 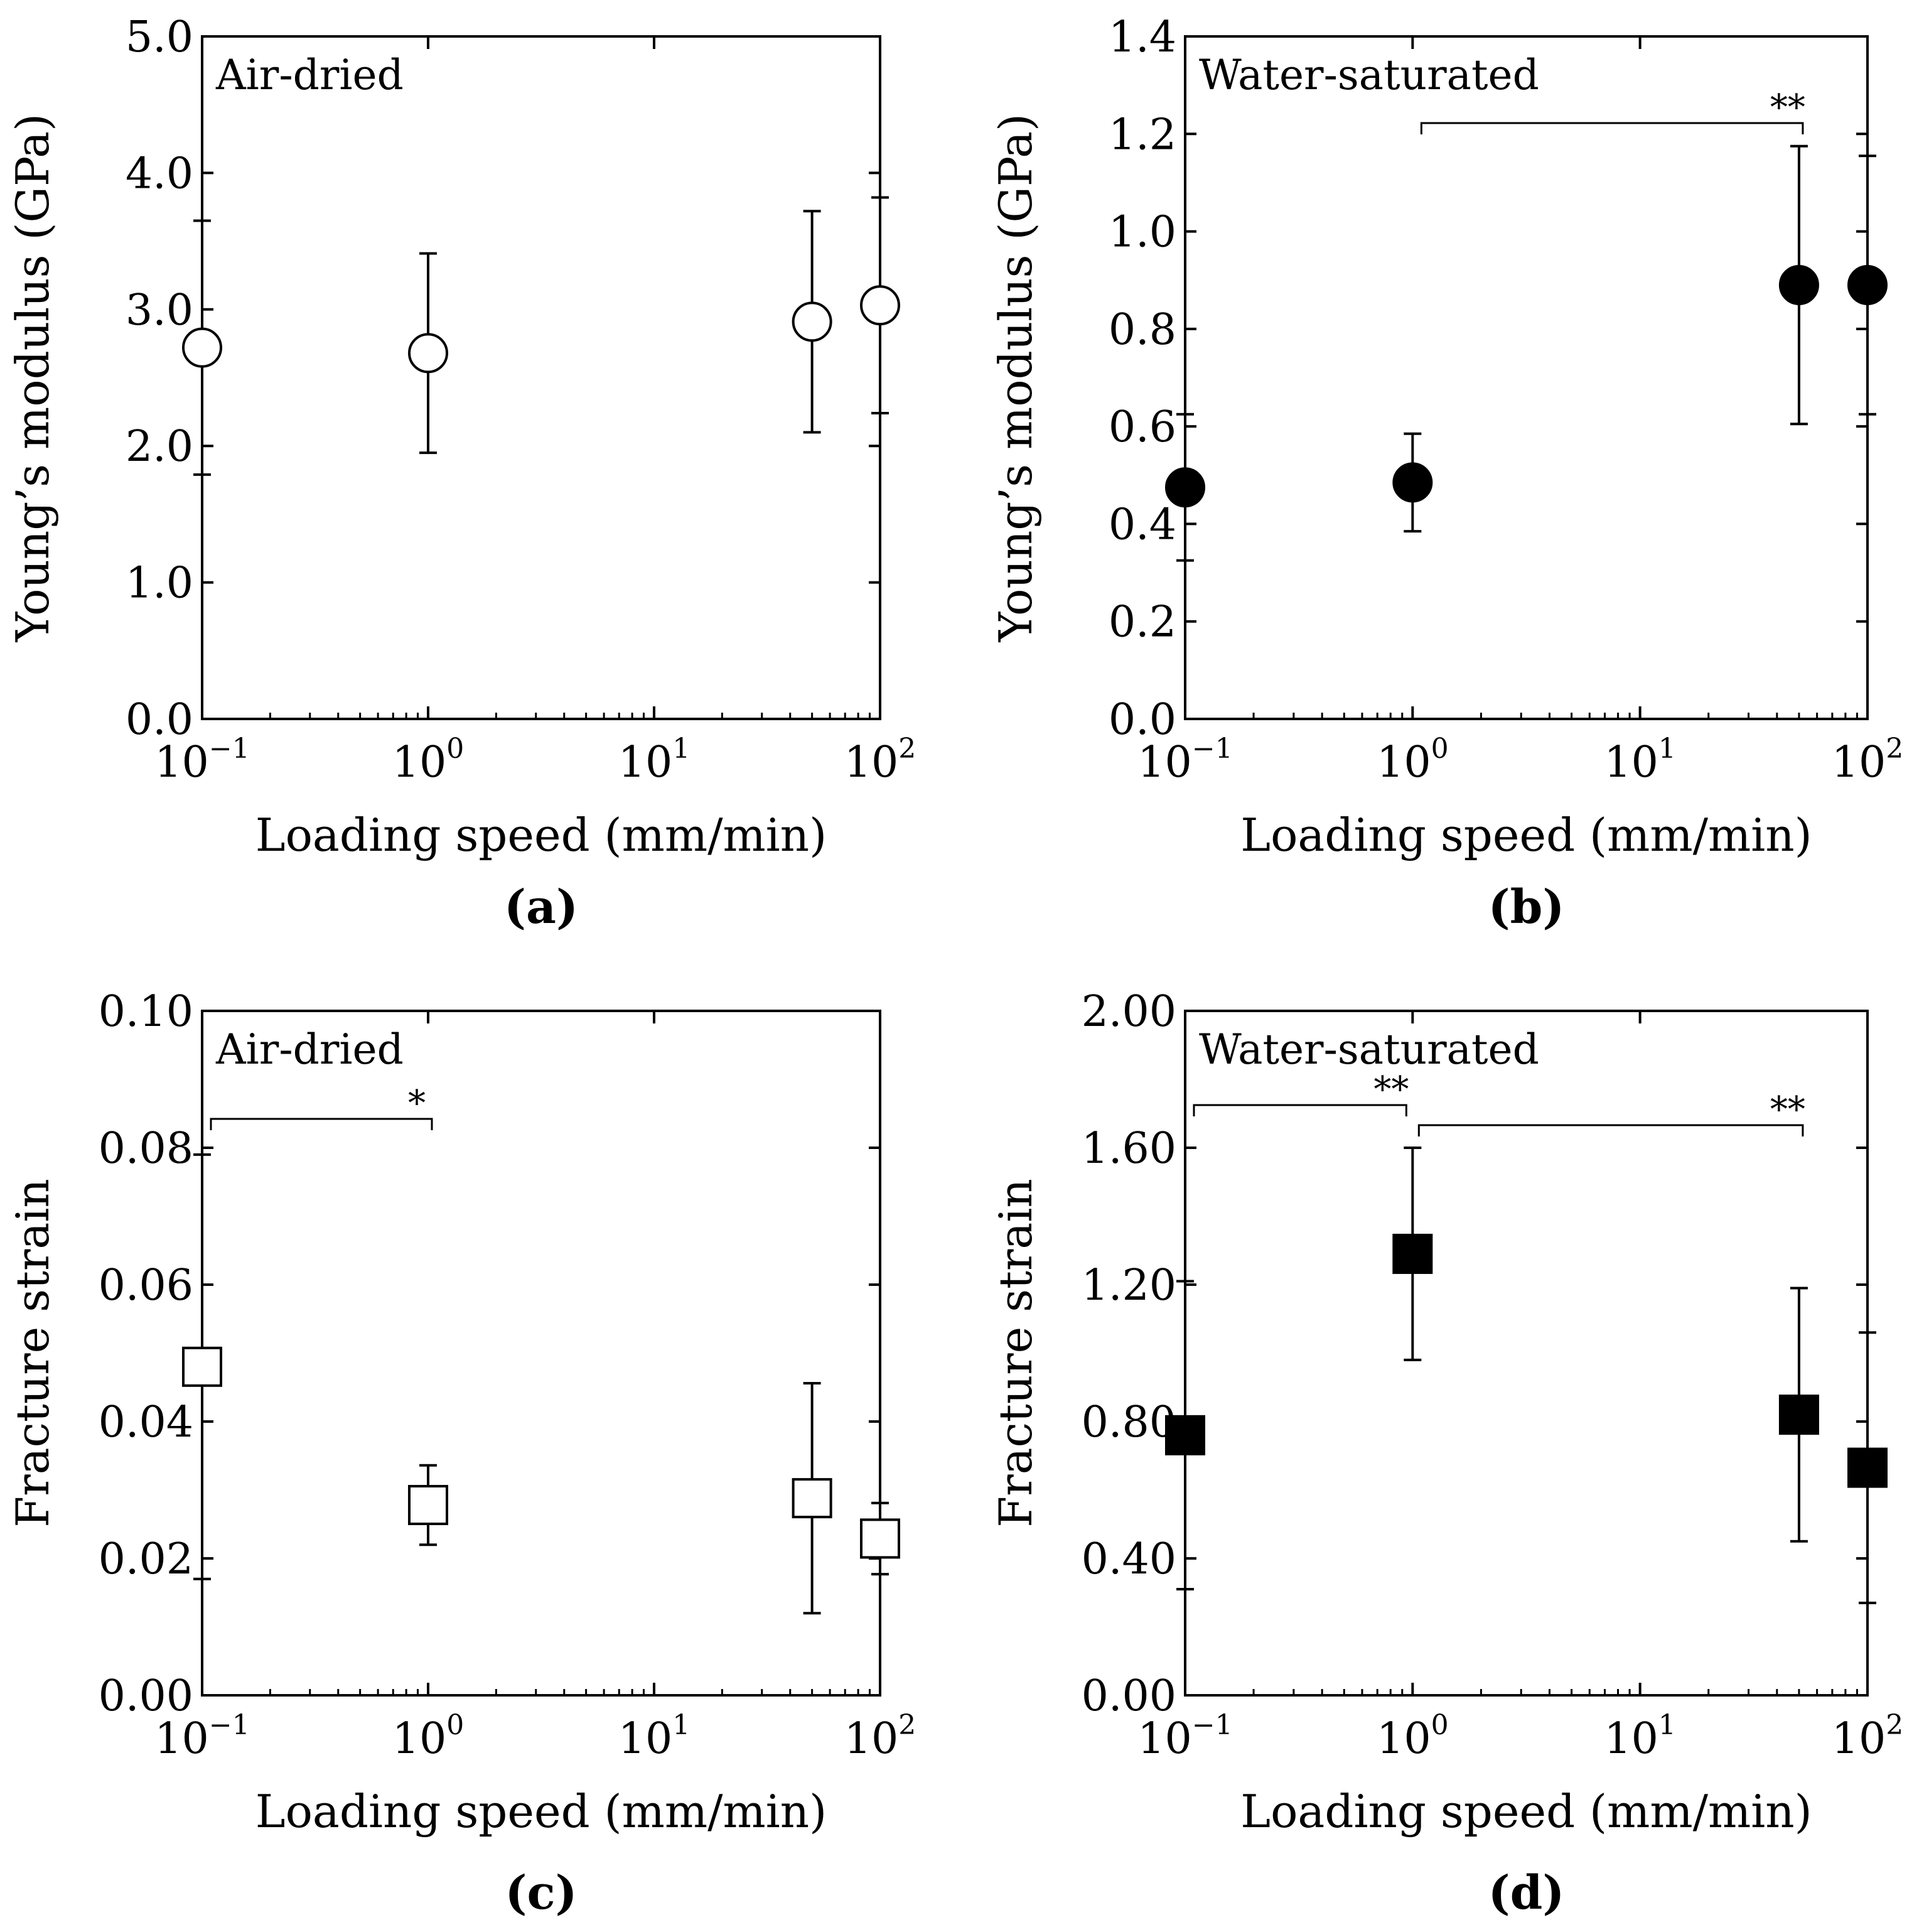 I want to click on y-tick-label: 0.04, so click(x=146, y=1422).